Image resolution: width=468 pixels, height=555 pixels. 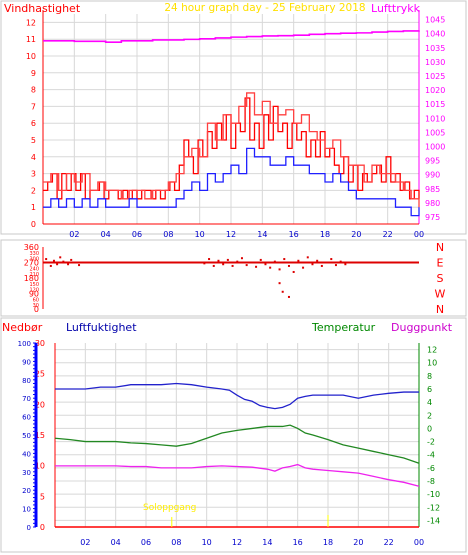 What do you see at coordinates (435, 118) in the screenshot?
I see `pressure-tick-label: 1010` at bounding box center [435, 118].